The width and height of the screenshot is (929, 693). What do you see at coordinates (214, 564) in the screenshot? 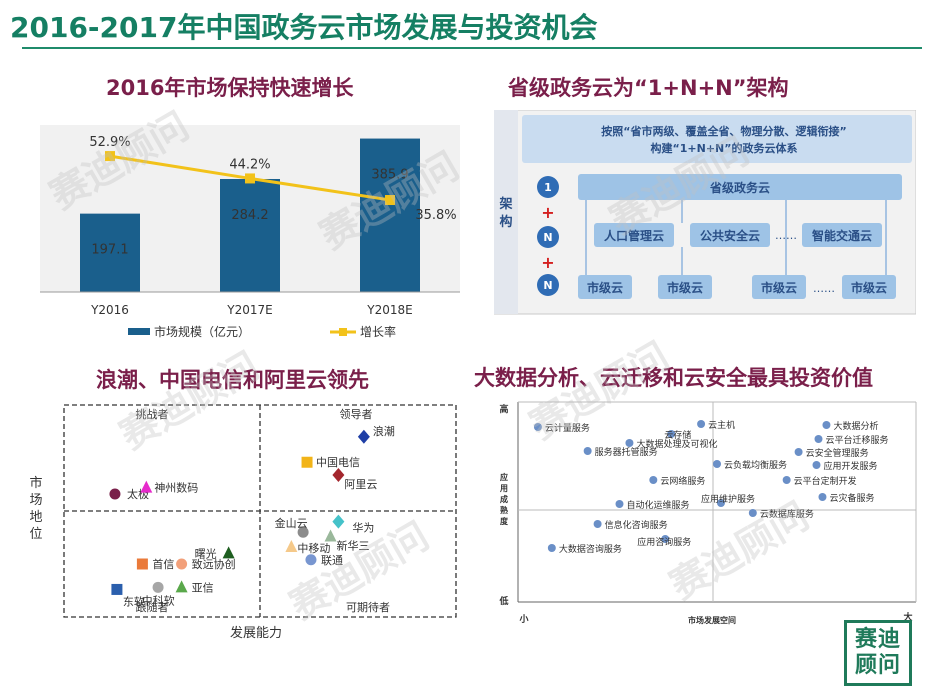
I see `vendor-label-致远协创: 致远协创` at bounding box center [214, 564].